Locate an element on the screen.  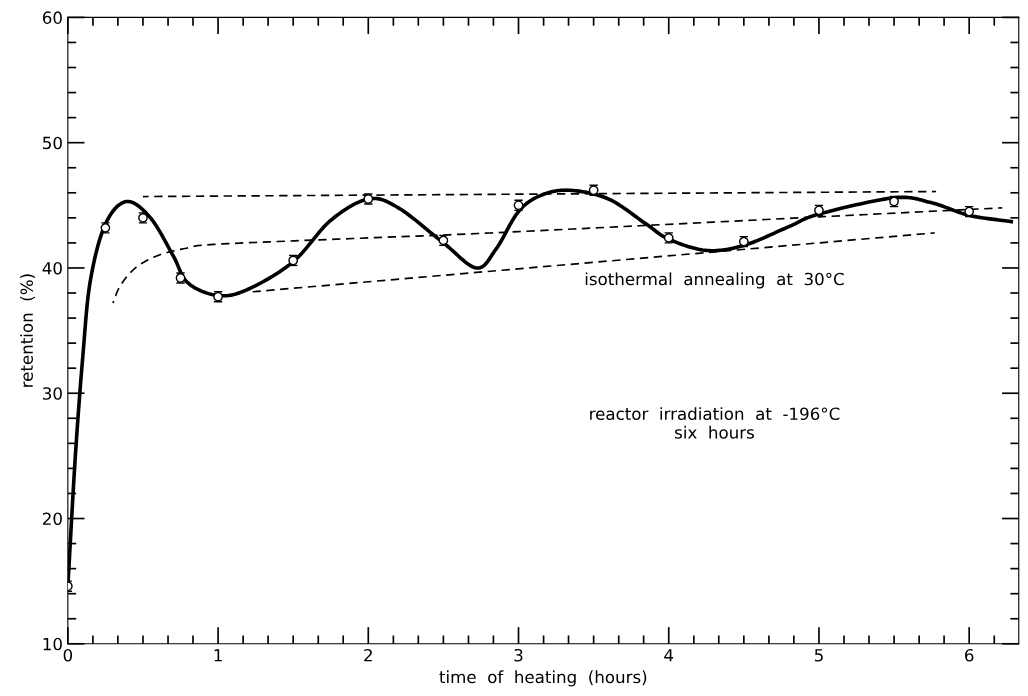
x-tick-label: 1 is located at coordinates (218, 655).